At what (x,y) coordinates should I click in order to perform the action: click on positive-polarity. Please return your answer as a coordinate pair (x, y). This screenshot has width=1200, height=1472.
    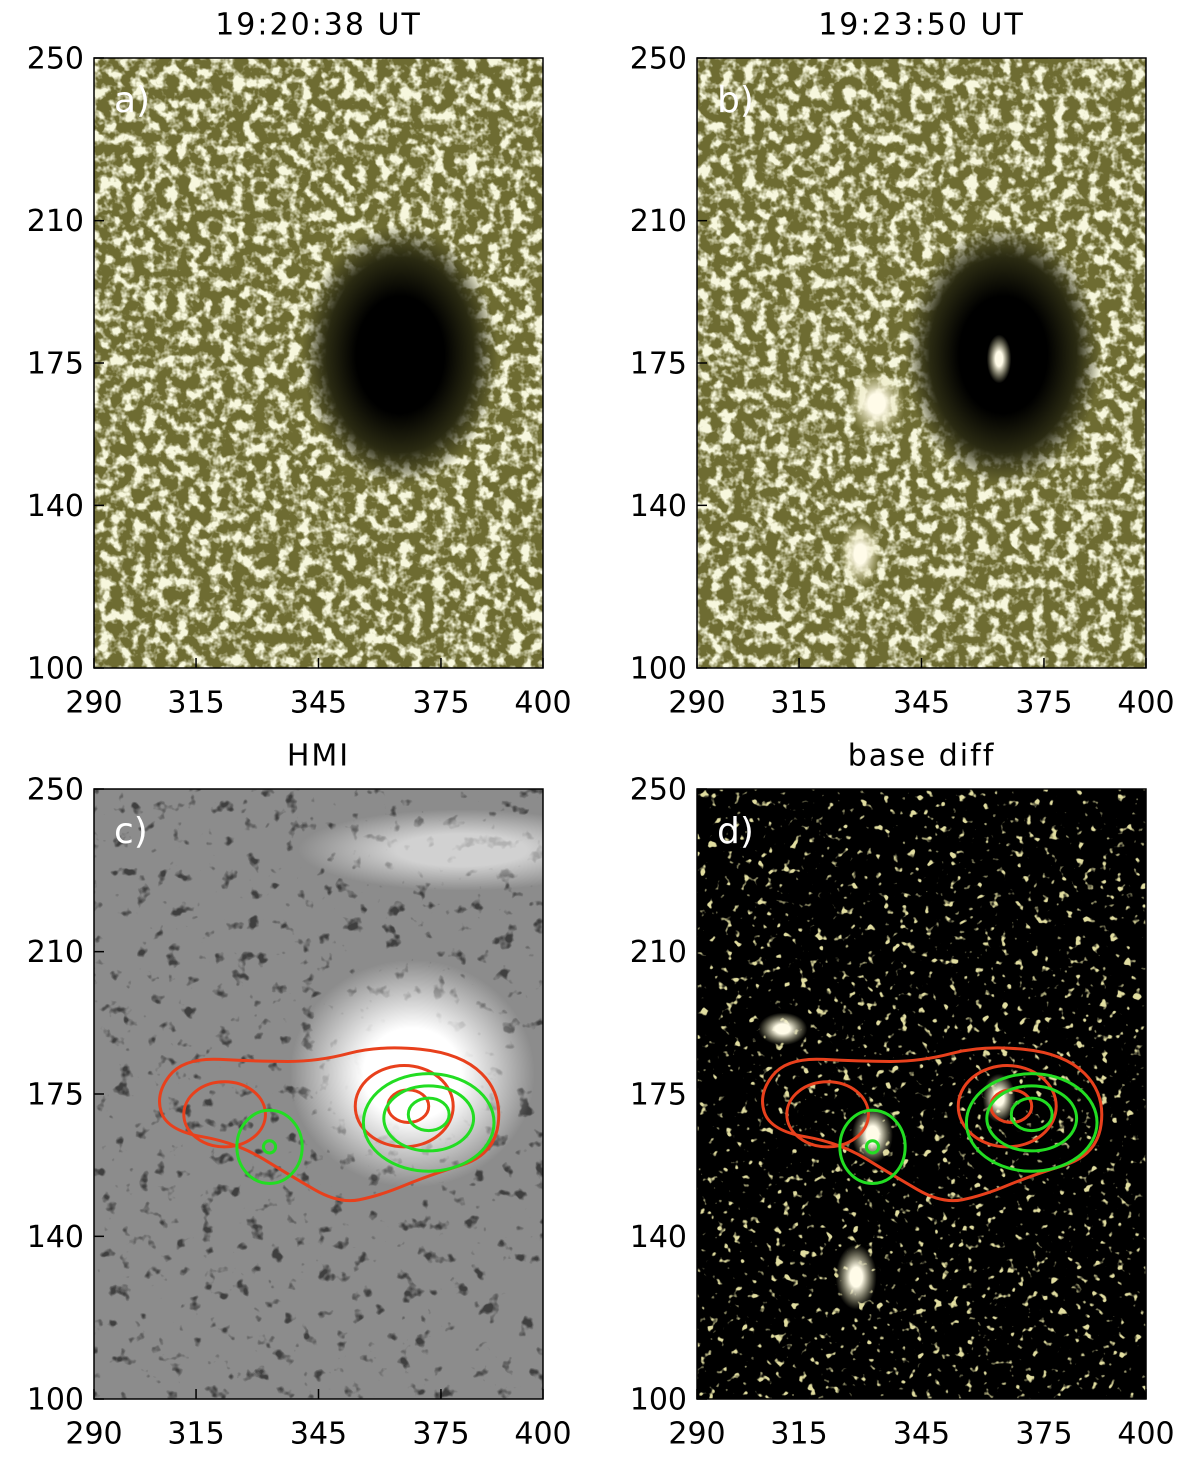
    Looking at the image, I should click on (420, 850).